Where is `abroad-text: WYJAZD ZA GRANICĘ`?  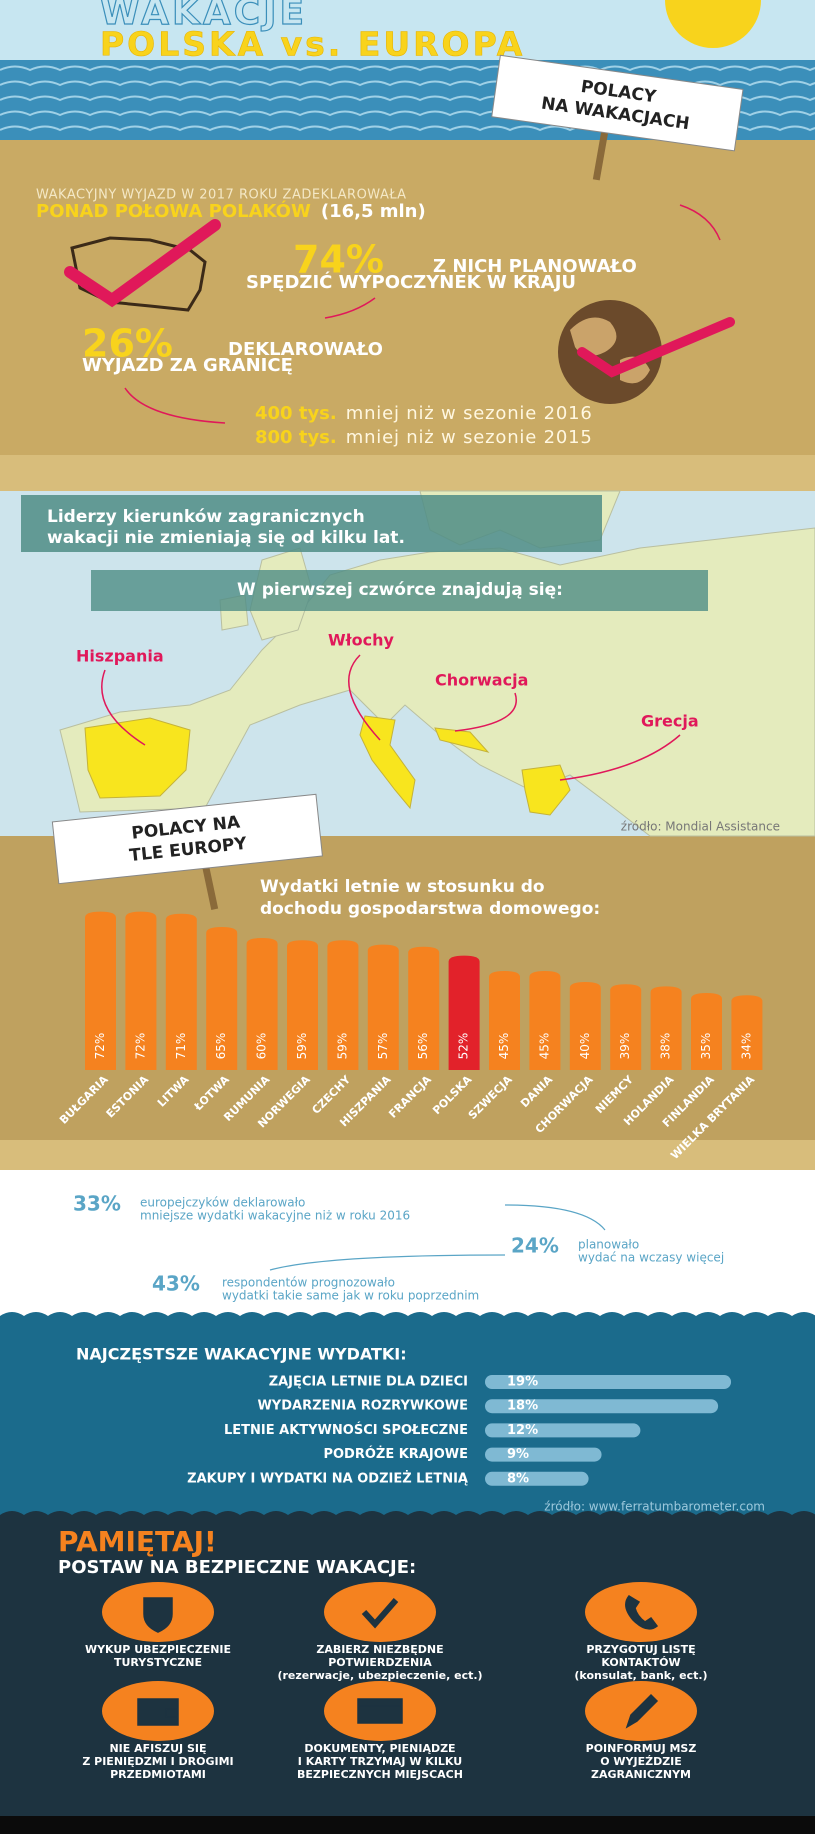 abroad-text: WYJAZD ZA GRANICĘ is located at coordinates (187, 365).